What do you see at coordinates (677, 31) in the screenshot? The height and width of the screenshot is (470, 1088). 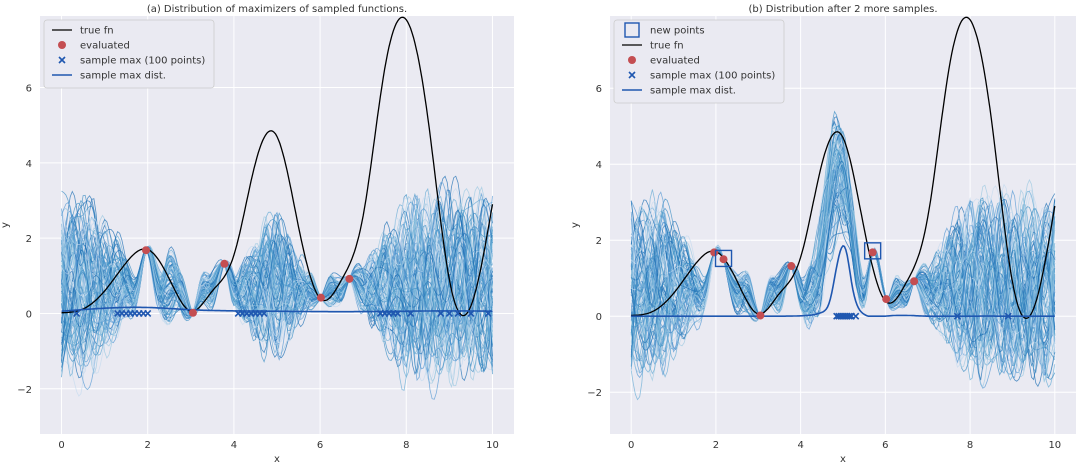 I see `legend-label: new points` at bounding box center [677, 31].